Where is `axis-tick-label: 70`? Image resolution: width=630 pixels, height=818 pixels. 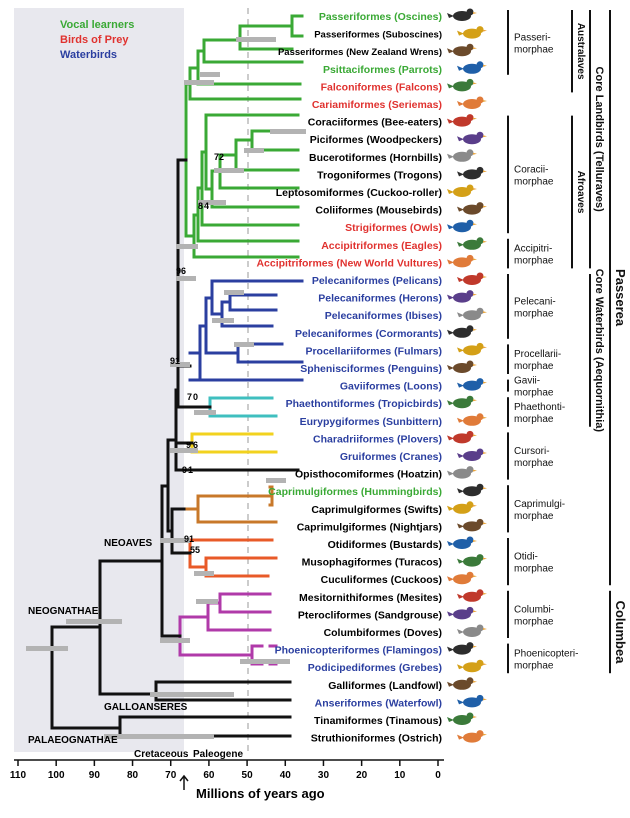 axis-tick-label: 70 is located at coordinates (171, 775).